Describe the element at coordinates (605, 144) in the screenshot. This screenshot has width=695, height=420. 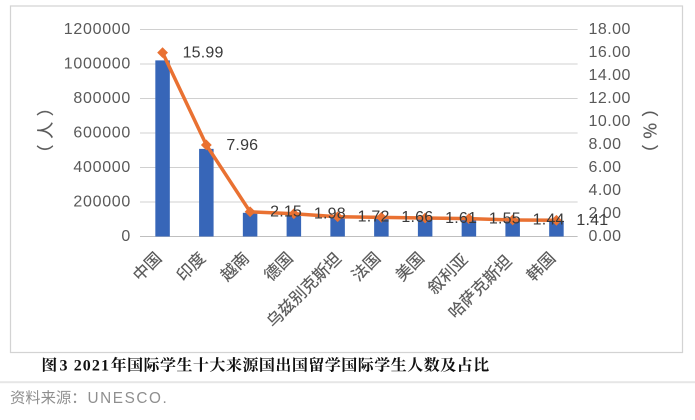
I see `svg-text: 8.00` at that location.